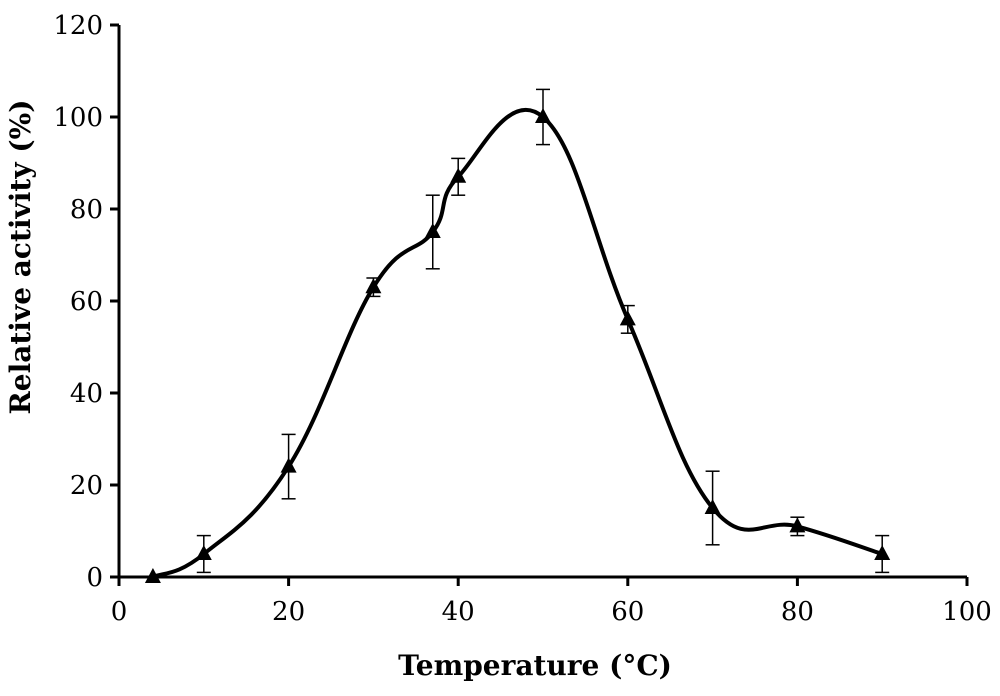  What do you see at coordinates (94, 578) in the screenshot?
I see `y-tick-label: 0` at bounding box center [94, 578].